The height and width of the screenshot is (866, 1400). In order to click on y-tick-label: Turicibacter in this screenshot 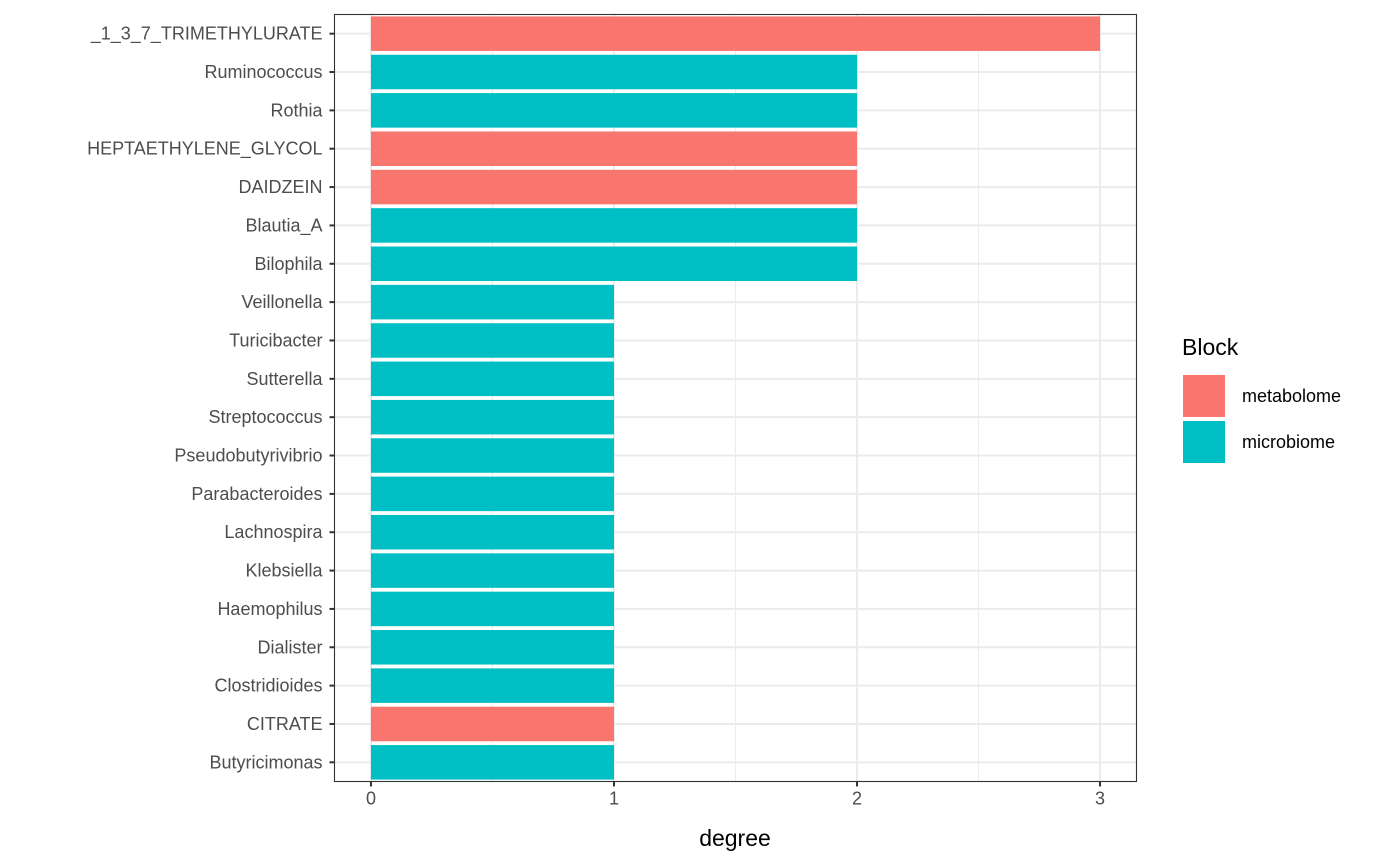, I will do `click(275, 340)`.